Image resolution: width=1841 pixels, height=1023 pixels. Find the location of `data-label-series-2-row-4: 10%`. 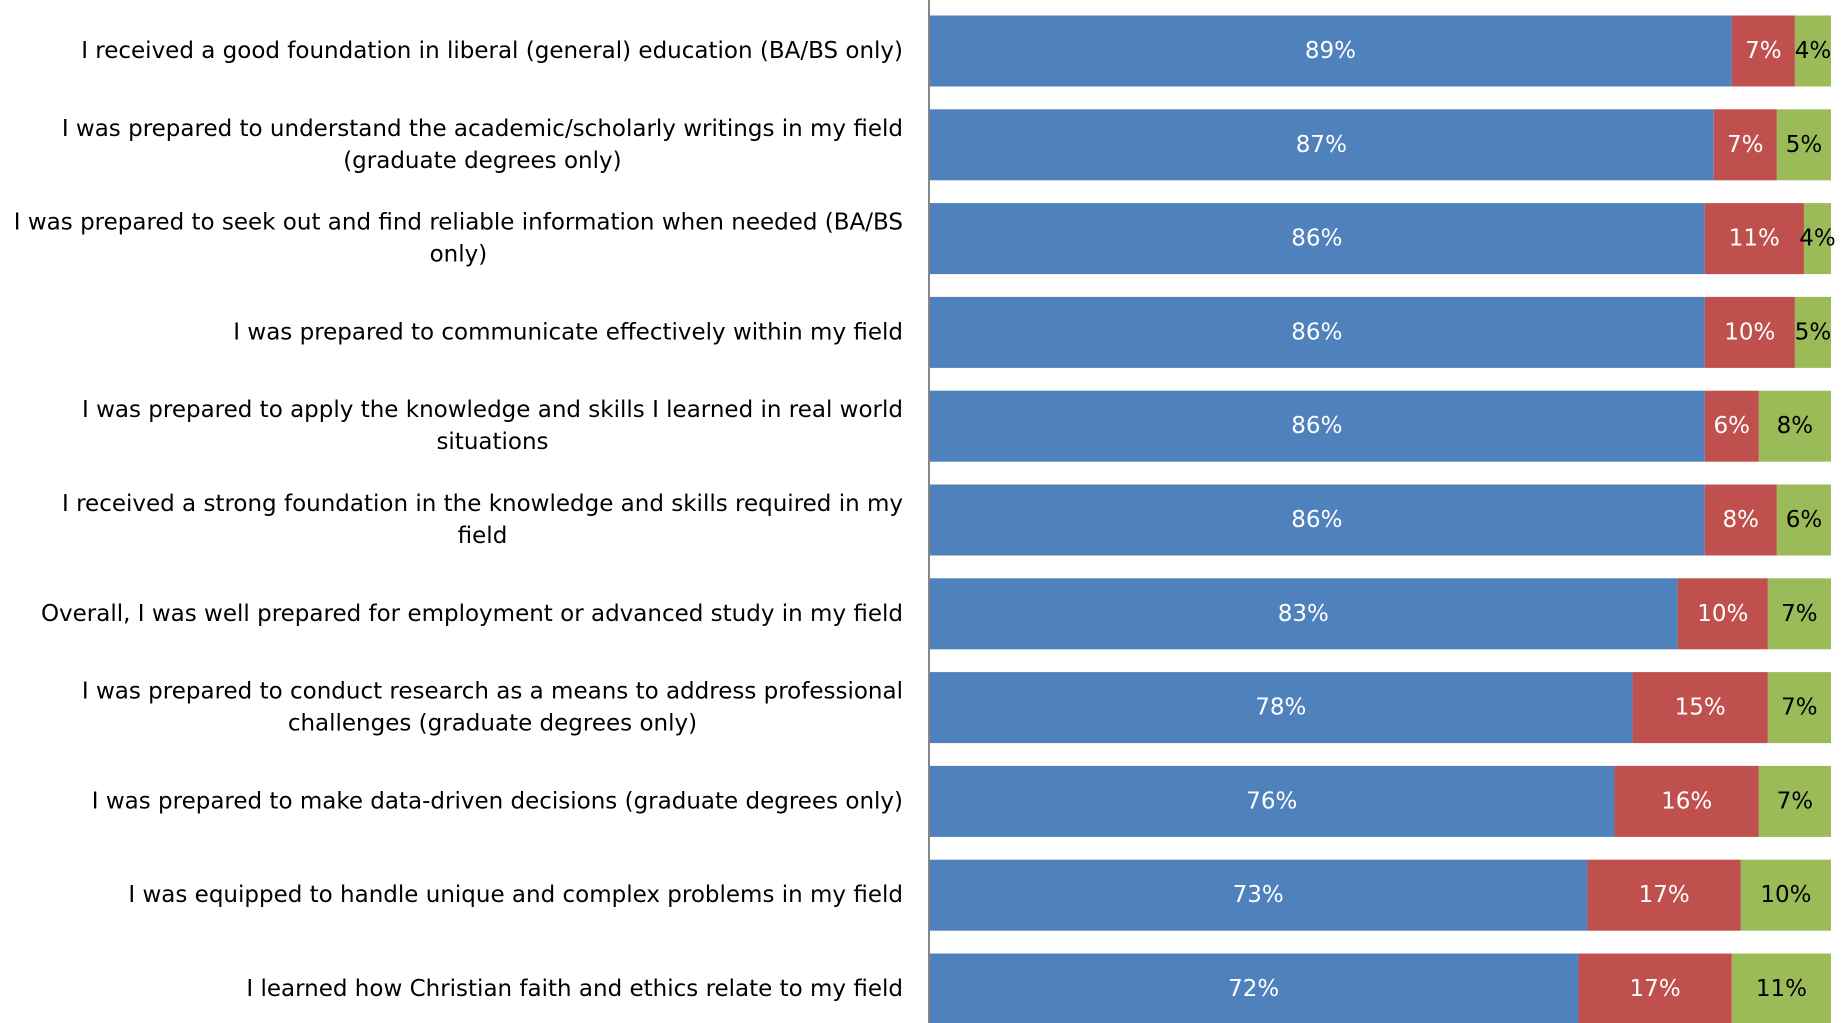

data-label-series-2-row-4: 10% is located at coordinates (1749, 332).